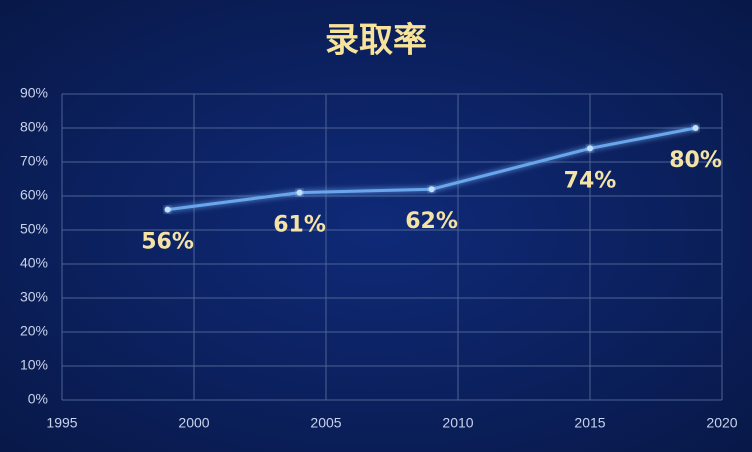 The width and height of the screenshot is (752, 452). What do you see at coordinates (299, 225) in the screenshot?
I see `data-label: 61%` at bounding box center [299, 225].